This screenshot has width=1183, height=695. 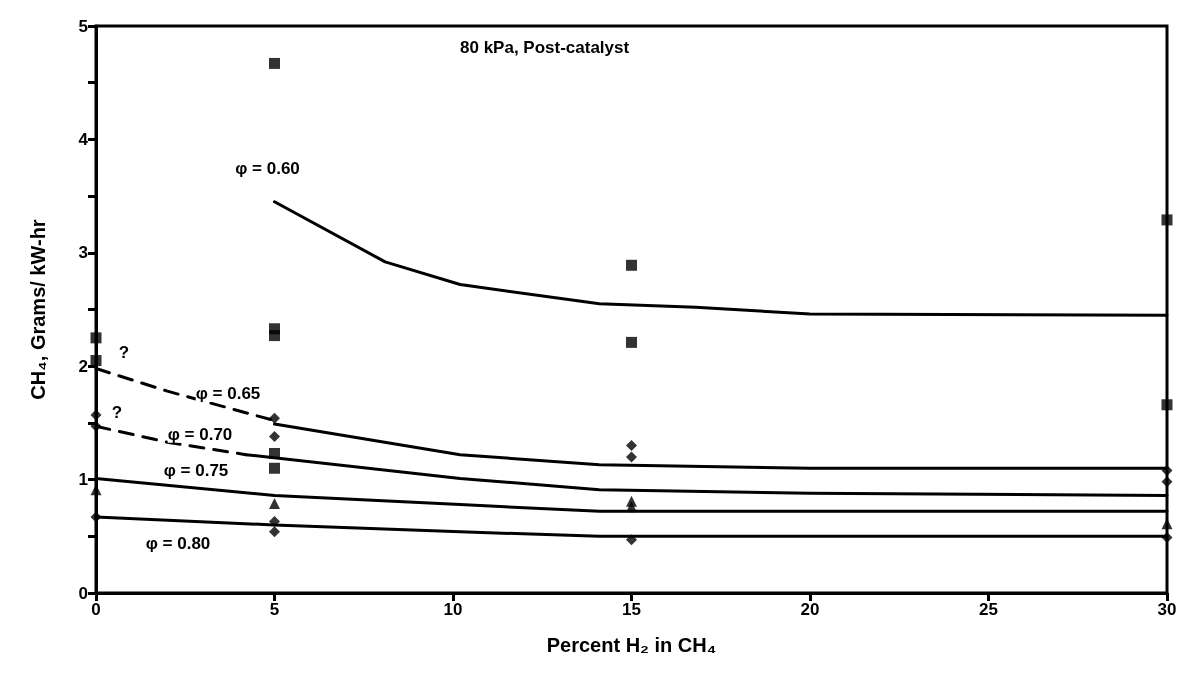 I want to click on x-tick-label: 25, so click(x=988, y=609).